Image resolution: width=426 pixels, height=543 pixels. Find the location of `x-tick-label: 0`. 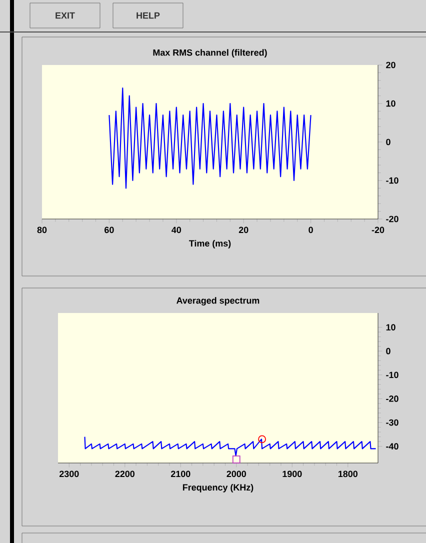

x-tick-label: 0 is located at coordinates (310, 230).